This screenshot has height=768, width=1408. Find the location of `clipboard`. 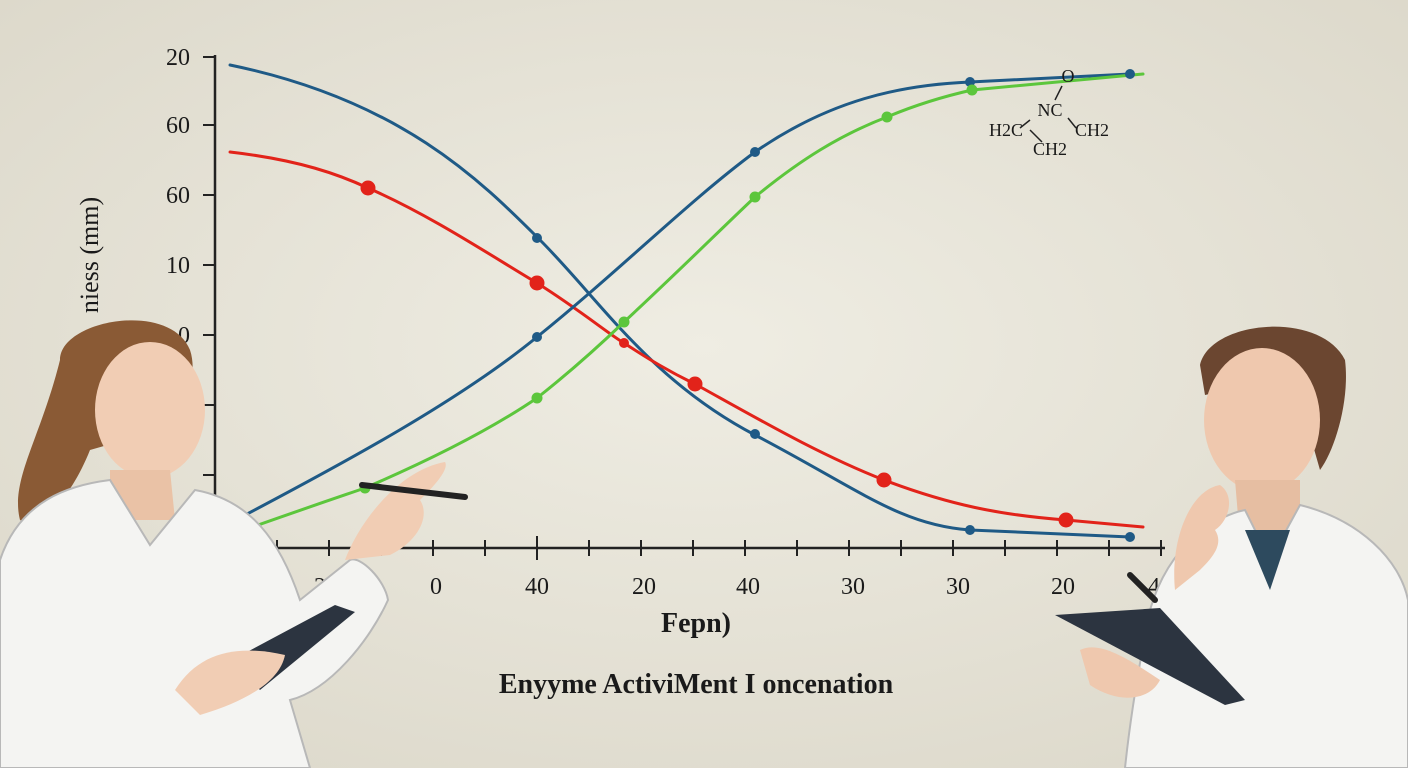

clipboard is located at coordinates (1150, 656).